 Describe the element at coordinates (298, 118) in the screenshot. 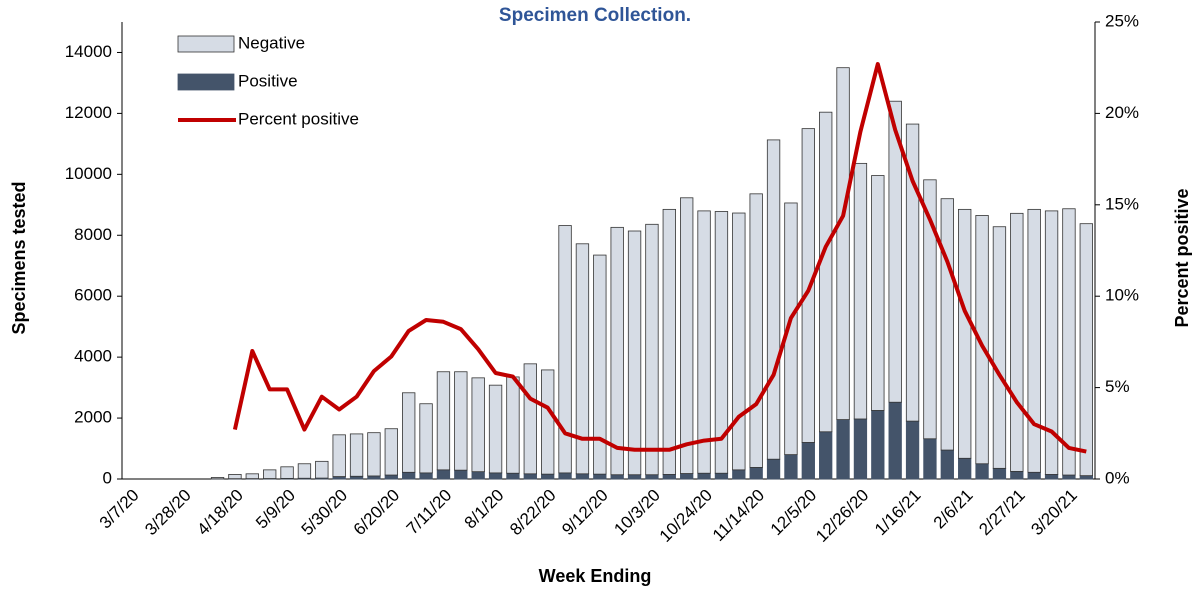

I see `legend-label: Percent positive` at that location.